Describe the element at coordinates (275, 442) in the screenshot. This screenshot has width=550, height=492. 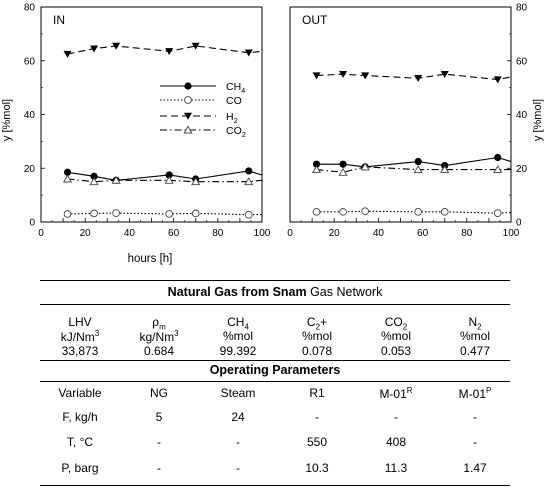
I see `table2-row: T, °C - - 550 408 -` at that location.